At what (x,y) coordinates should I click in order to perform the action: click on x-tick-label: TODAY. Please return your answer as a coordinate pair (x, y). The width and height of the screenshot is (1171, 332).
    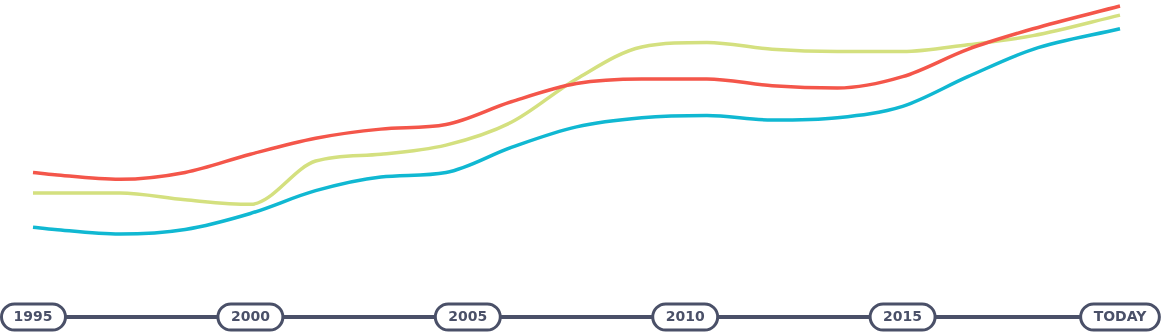
    Looking at the image, I should click on (1120, 316).